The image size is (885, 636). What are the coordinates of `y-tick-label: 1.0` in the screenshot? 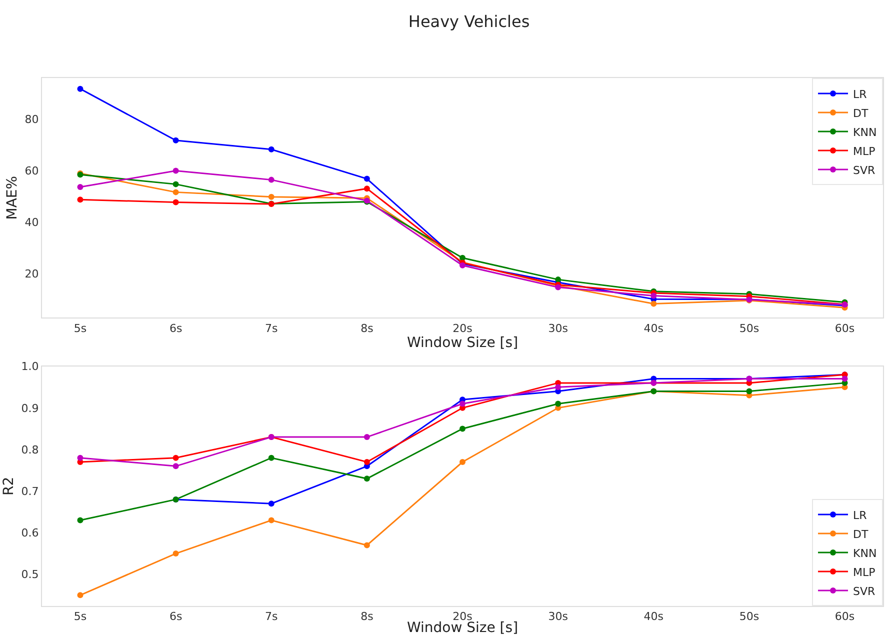 It's located at (30, 367).